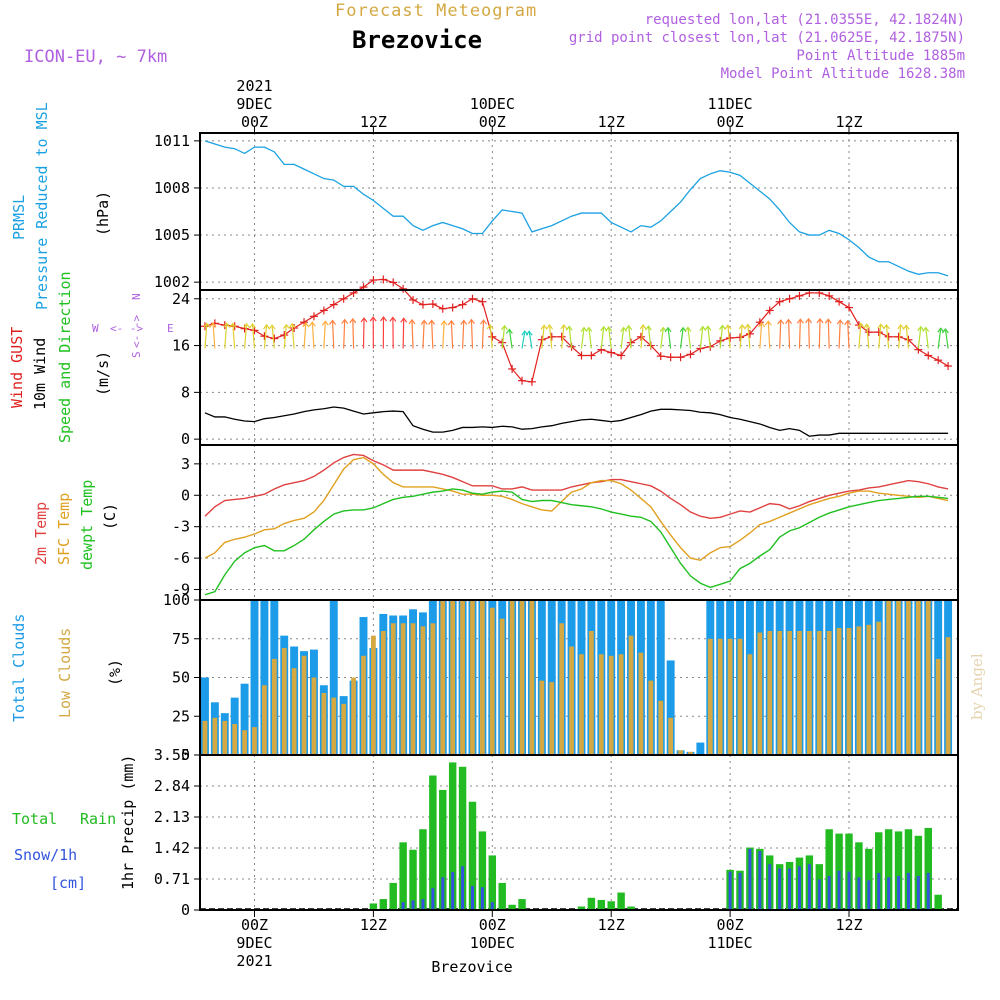 This screenshot has width=1000, height=1000. Describe the element at coordinates (61, 206) in the screenshot. I see `pressure-labels: PRMSL Pressure Reduced to MSL (hPa)` at that location.